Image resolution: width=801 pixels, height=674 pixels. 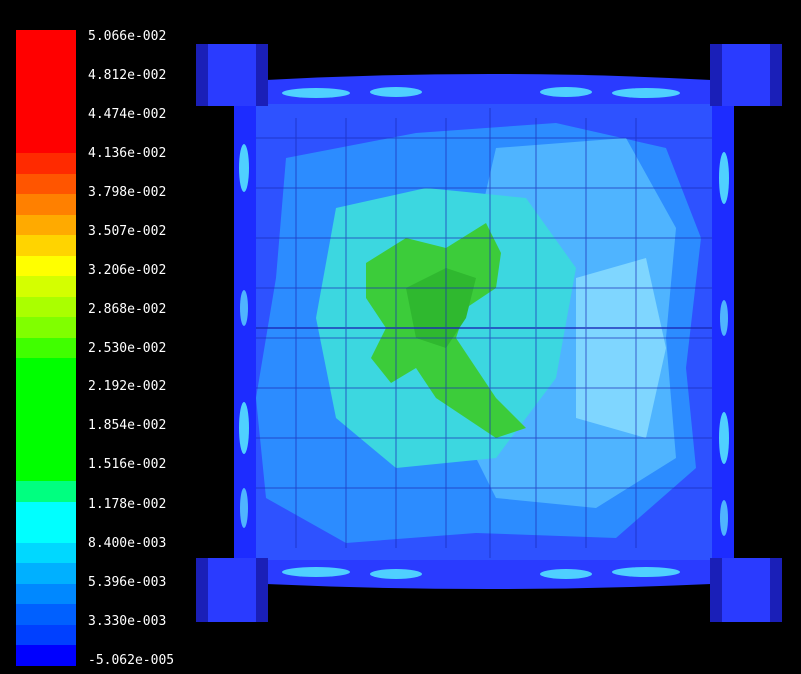 I want to click on legend-label: 4.136e-002, so click(x=127, y=153).